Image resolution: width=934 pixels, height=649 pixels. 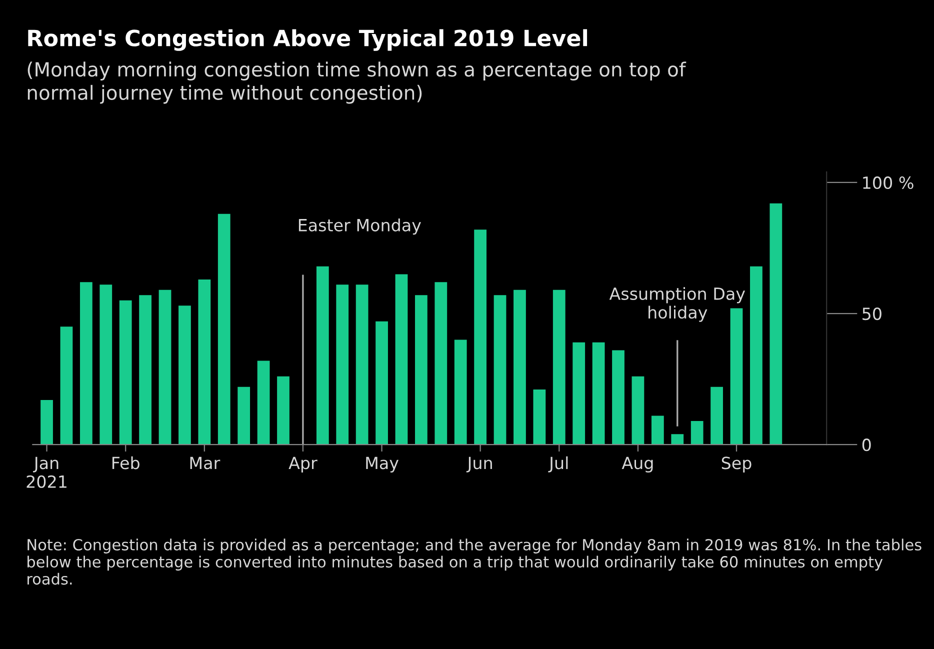 What do you see at coordinates (866, 445) in the screenshot?
I see `y-tick-label: 0` at bounding box center [866, 445].